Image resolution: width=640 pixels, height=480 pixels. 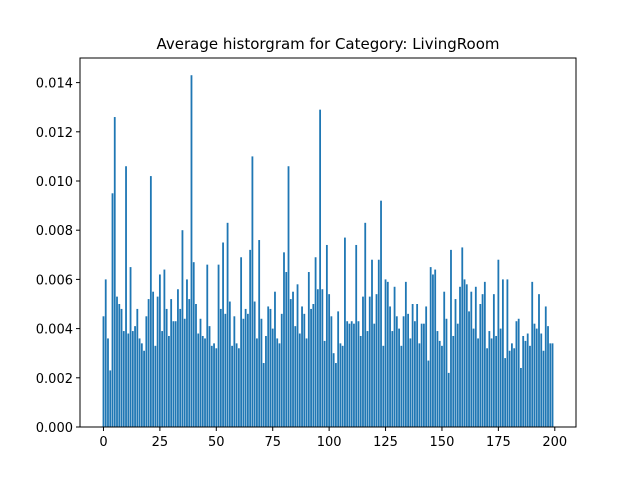 What do you see at coordinates (498, 442) in the screenshot?
I see `x-tick-label: 175` at bounding box center [498, 442].